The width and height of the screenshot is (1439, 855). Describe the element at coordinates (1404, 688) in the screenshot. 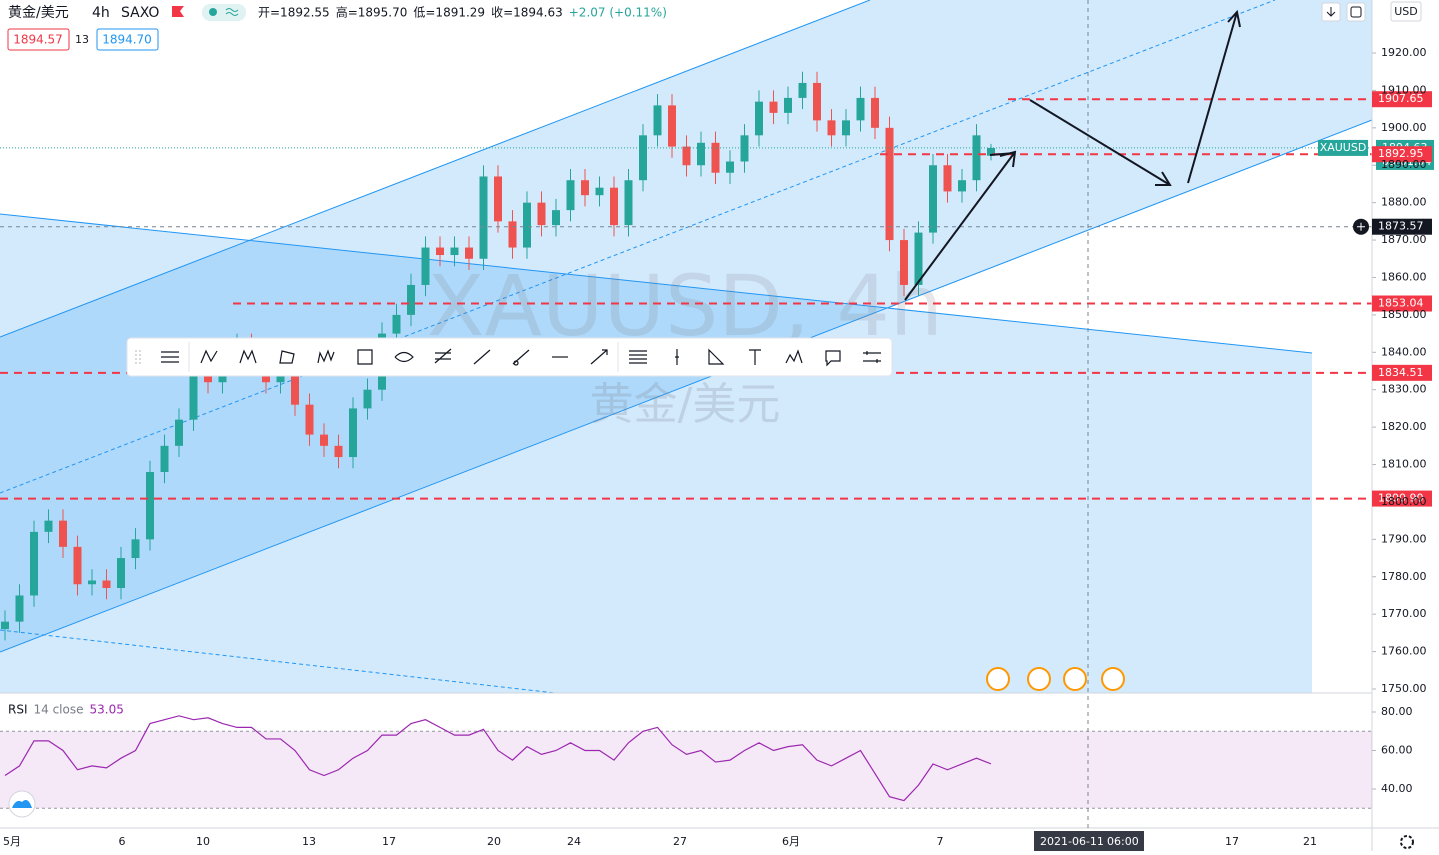

I see `y-tick-label: 1750.00` at that location.